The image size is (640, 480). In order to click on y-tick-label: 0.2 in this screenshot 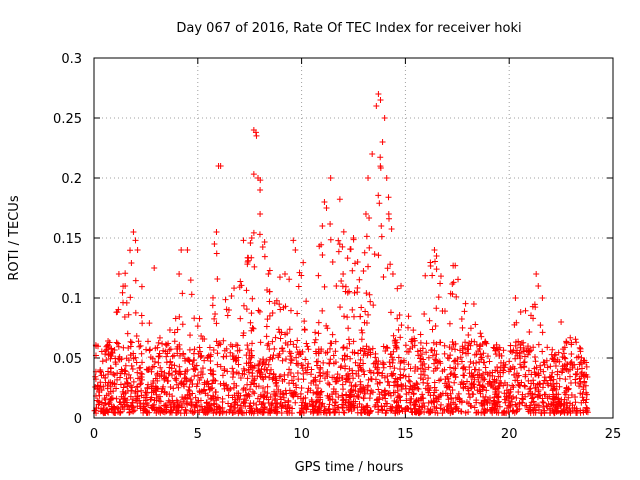, I will do `click(71, 179)`.